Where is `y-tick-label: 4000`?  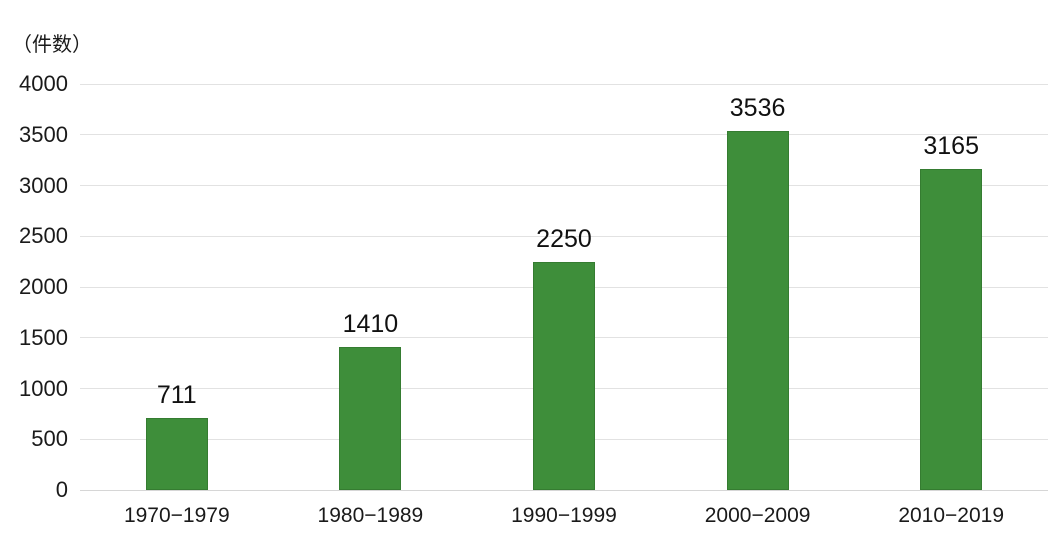
y-tick-label: 4000 is located at coordinates (43, 83).